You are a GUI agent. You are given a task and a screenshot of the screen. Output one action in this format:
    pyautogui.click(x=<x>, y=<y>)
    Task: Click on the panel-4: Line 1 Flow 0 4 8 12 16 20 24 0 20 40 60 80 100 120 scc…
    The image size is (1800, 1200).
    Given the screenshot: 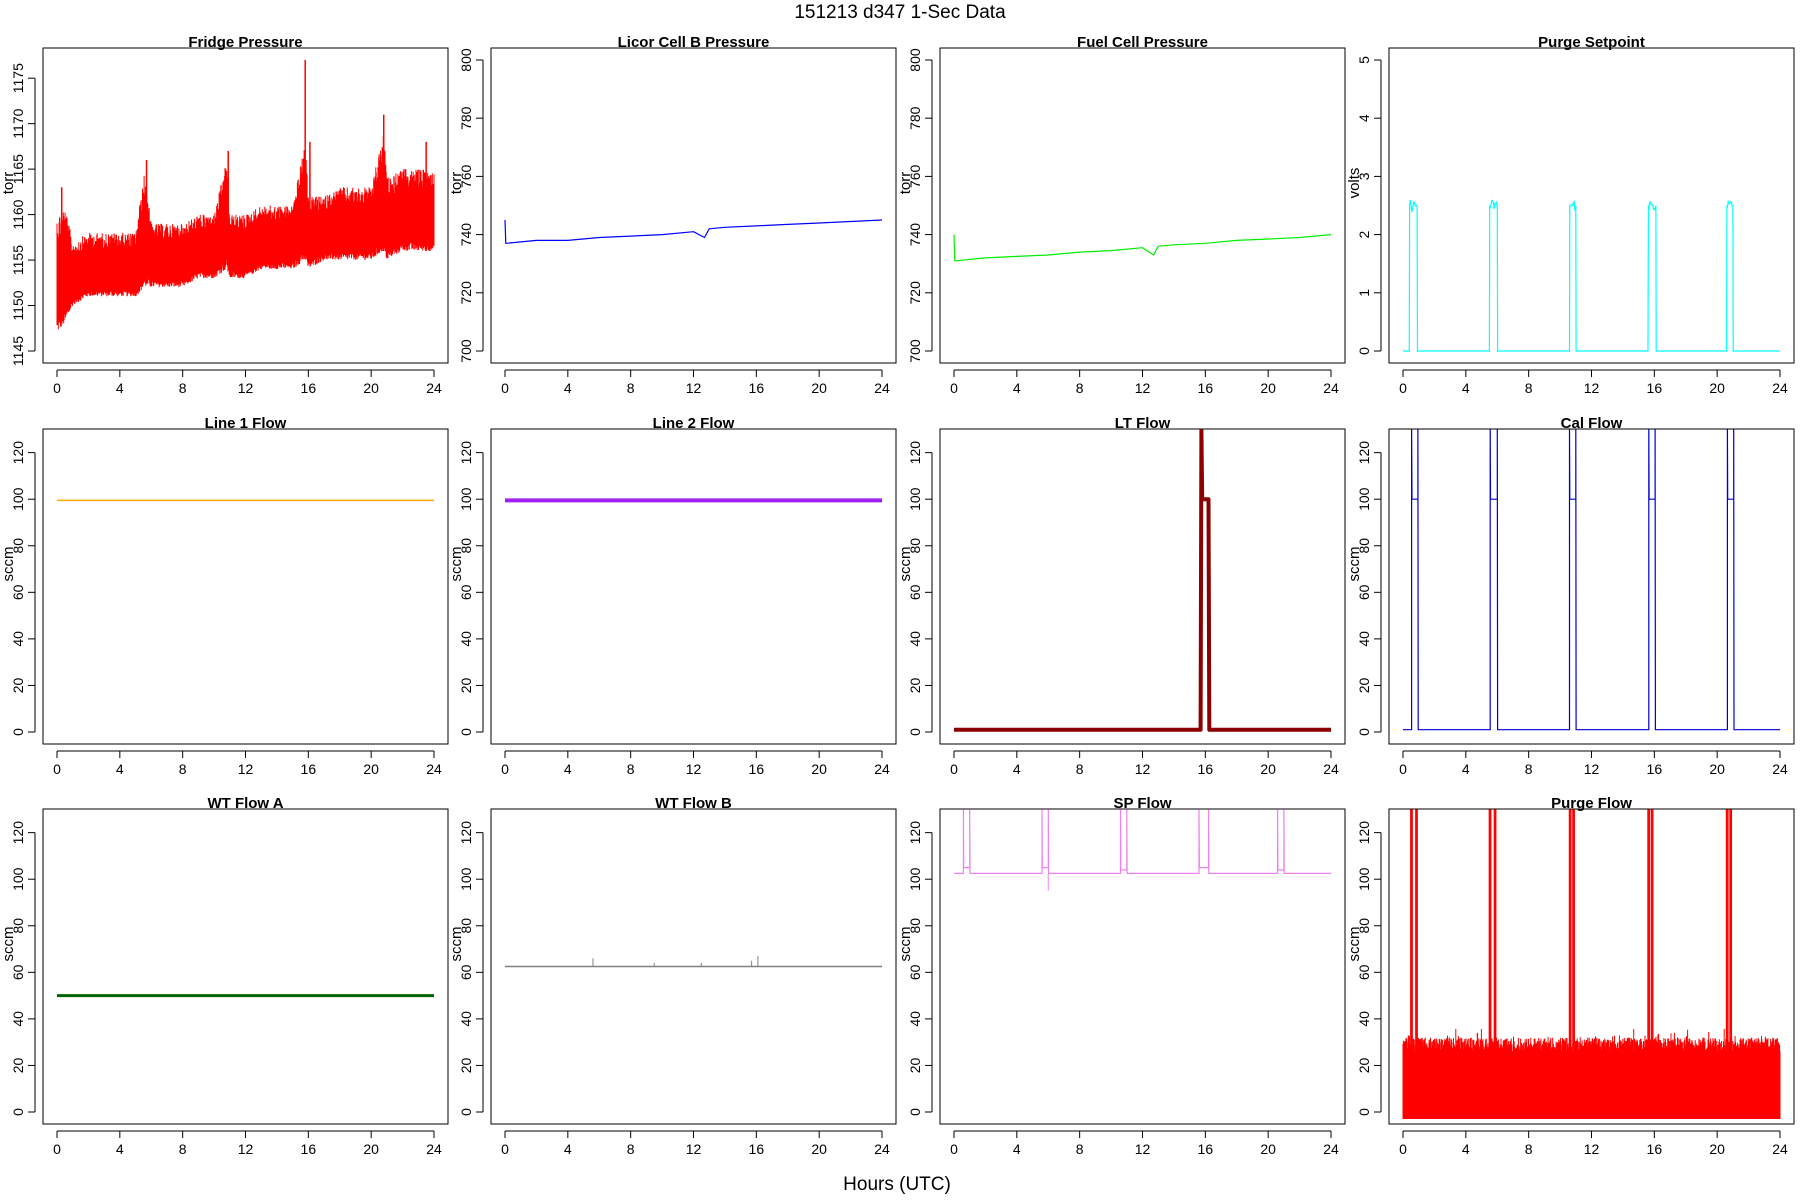 What is the action you would take?
    pyautogui.click(x=224, y=596)
    